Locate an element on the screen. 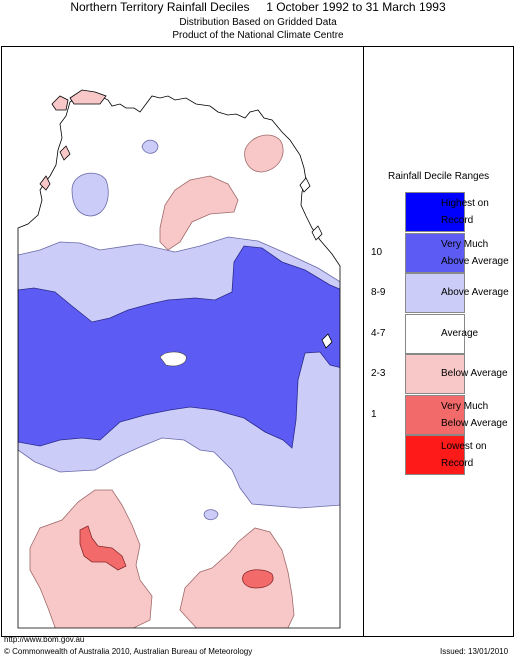  footer-url: http://www.bom.gov.au is located at coordinates (44, 639).